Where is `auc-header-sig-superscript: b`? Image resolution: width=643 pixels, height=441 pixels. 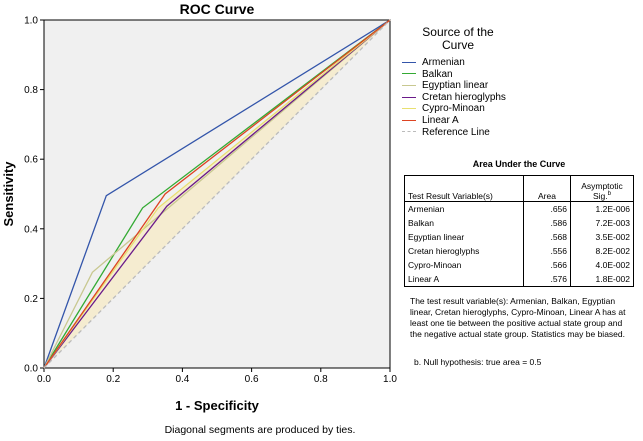 auc-header-sig-superscript: b is located at coordinates (609, 194).